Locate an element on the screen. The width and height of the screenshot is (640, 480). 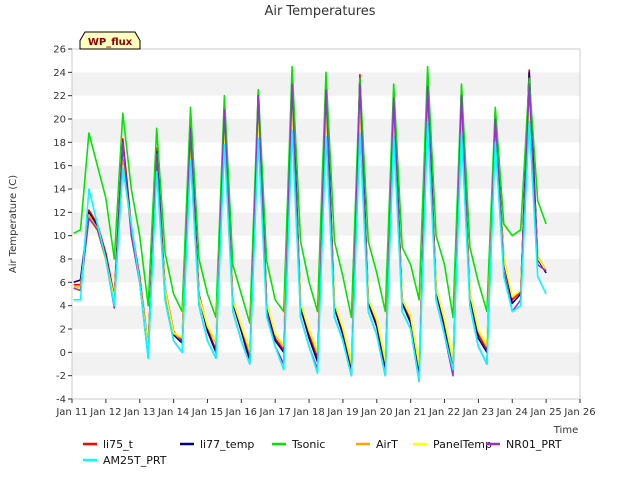
y-tick-label: 22 is located at coordinates (59, 96).